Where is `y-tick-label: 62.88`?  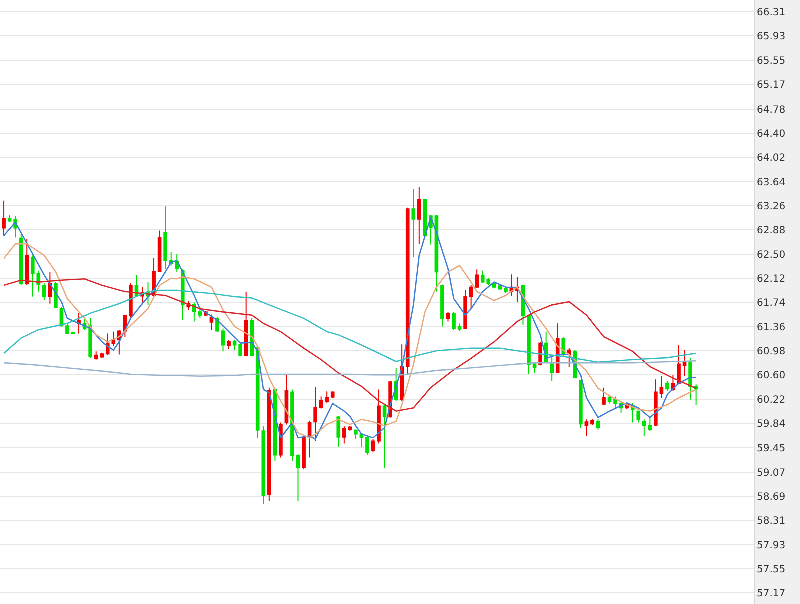
y-tick-label: 62.88 is located at coordinates (771, 231).